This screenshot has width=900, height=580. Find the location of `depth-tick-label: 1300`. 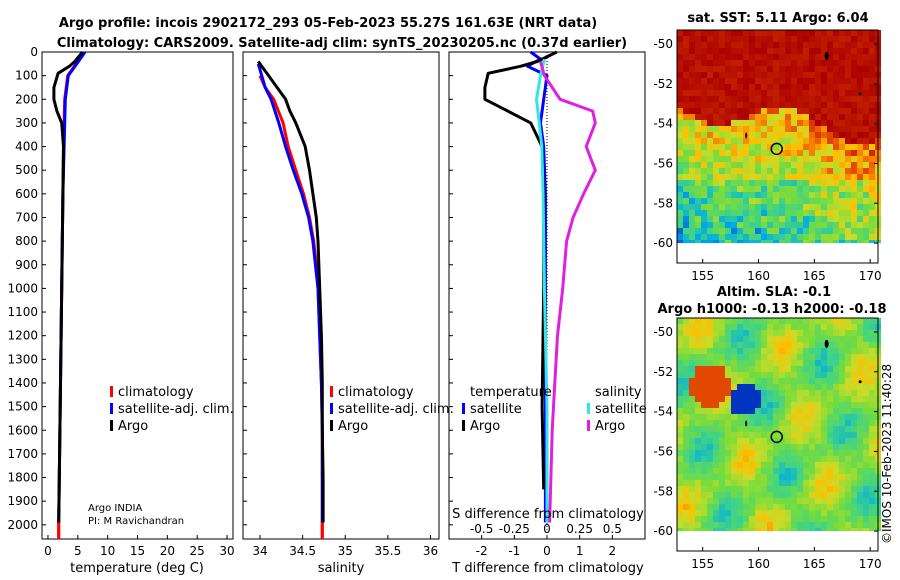

depth-tick-label: 1300 is located at coordinates (22, 359).